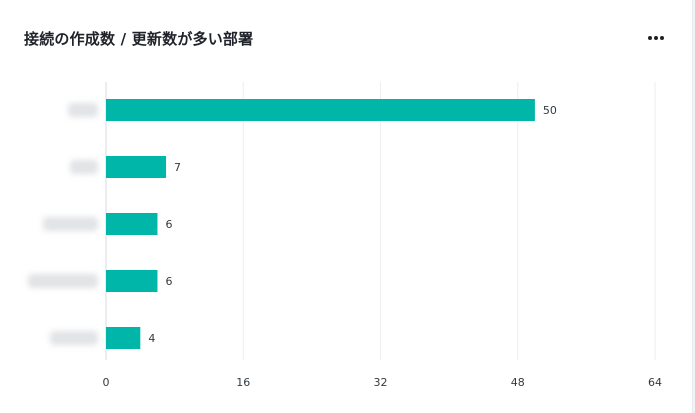 This screenshot has height=413, width=695. I want to click on x-tick-label: 32, so click(381, 382).